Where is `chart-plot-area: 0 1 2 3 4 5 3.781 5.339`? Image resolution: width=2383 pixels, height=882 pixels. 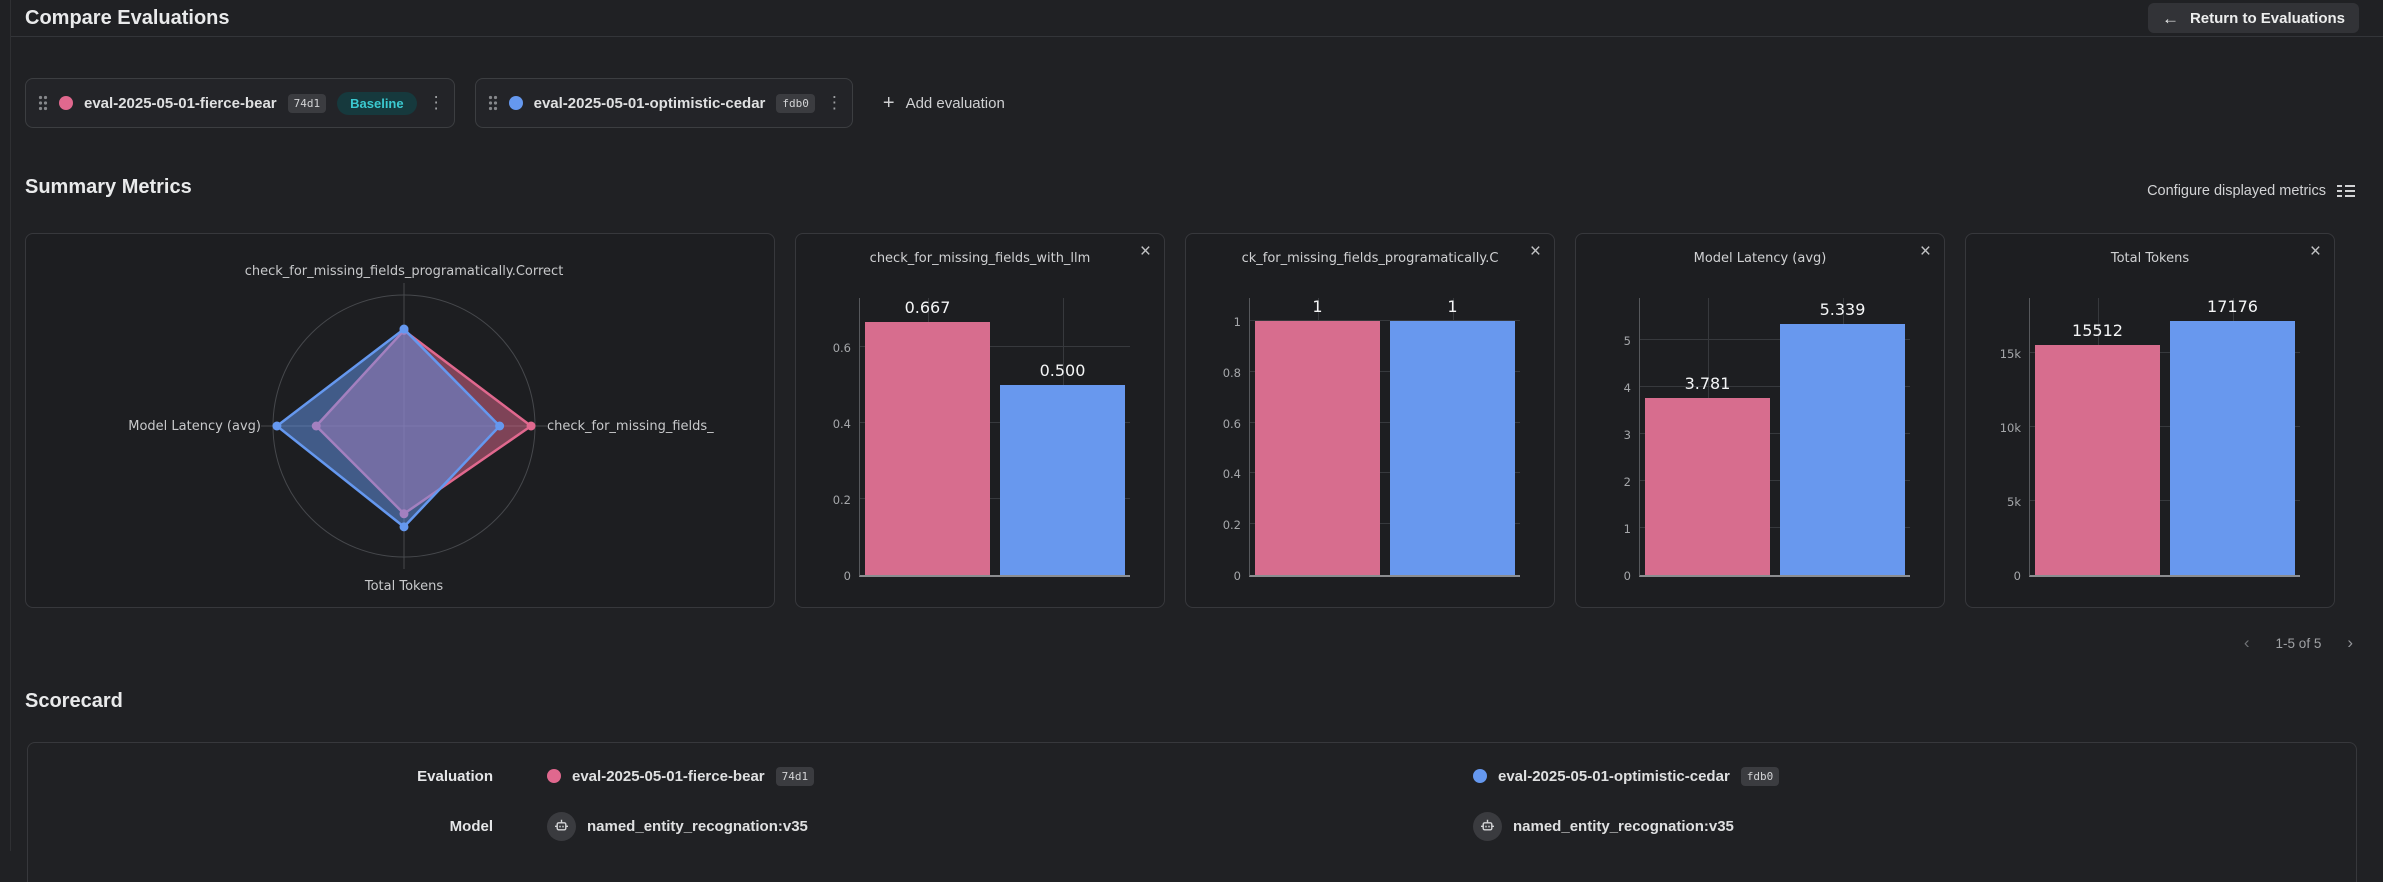 chart-plot-area: 0 1 2 3 4 5 3.781 5.339 is located at coordinates (1767, 440).